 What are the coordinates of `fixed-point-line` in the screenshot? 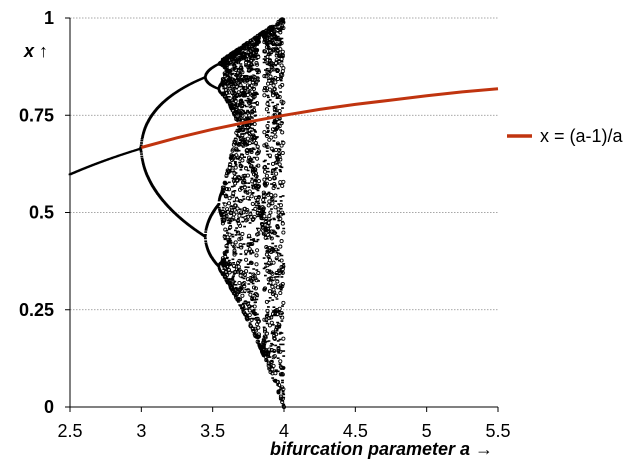 It's located at (319, 118).